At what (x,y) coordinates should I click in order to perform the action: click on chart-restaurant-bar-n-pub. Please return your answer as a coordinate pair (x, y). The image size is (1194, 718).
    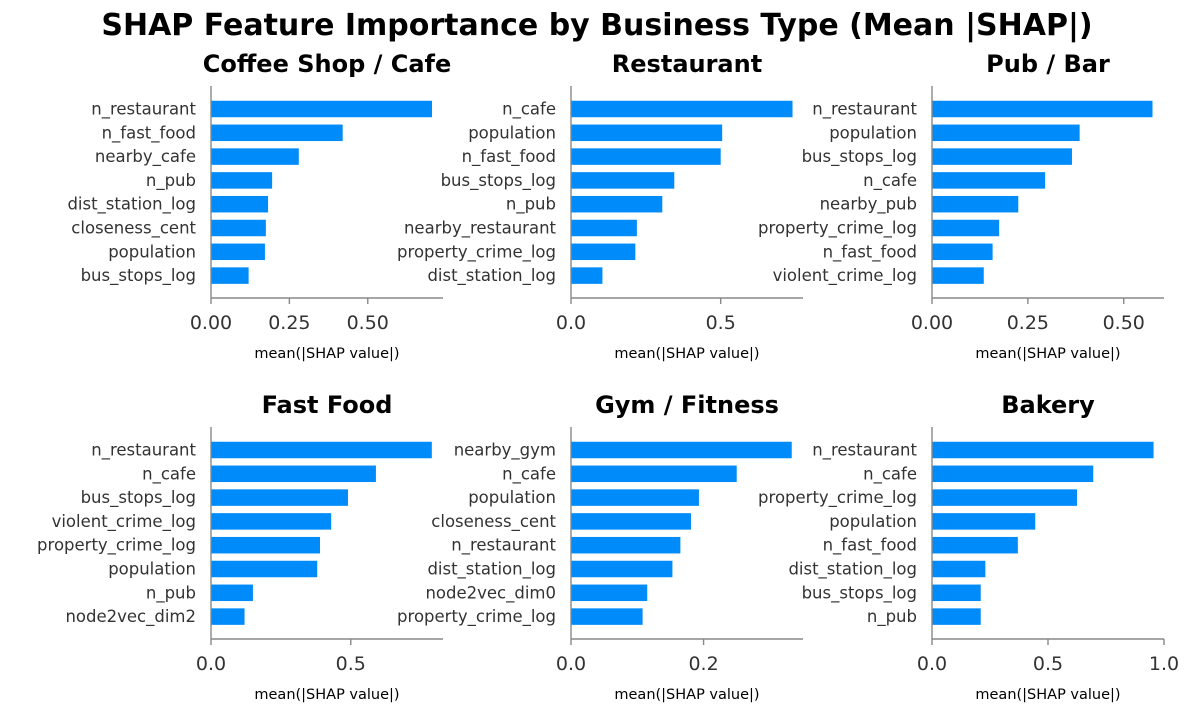
    Looking at the image, I should click on (617, 204).